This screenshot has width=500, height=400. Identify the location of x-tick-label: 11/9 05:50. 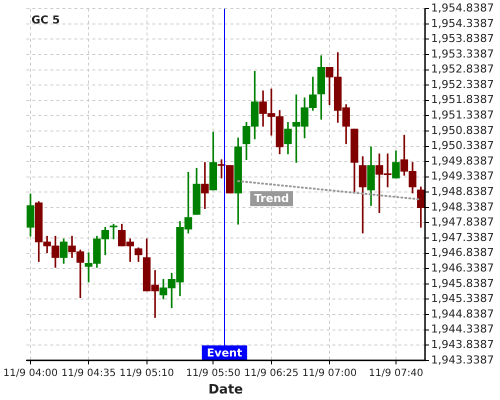
(213, 373).